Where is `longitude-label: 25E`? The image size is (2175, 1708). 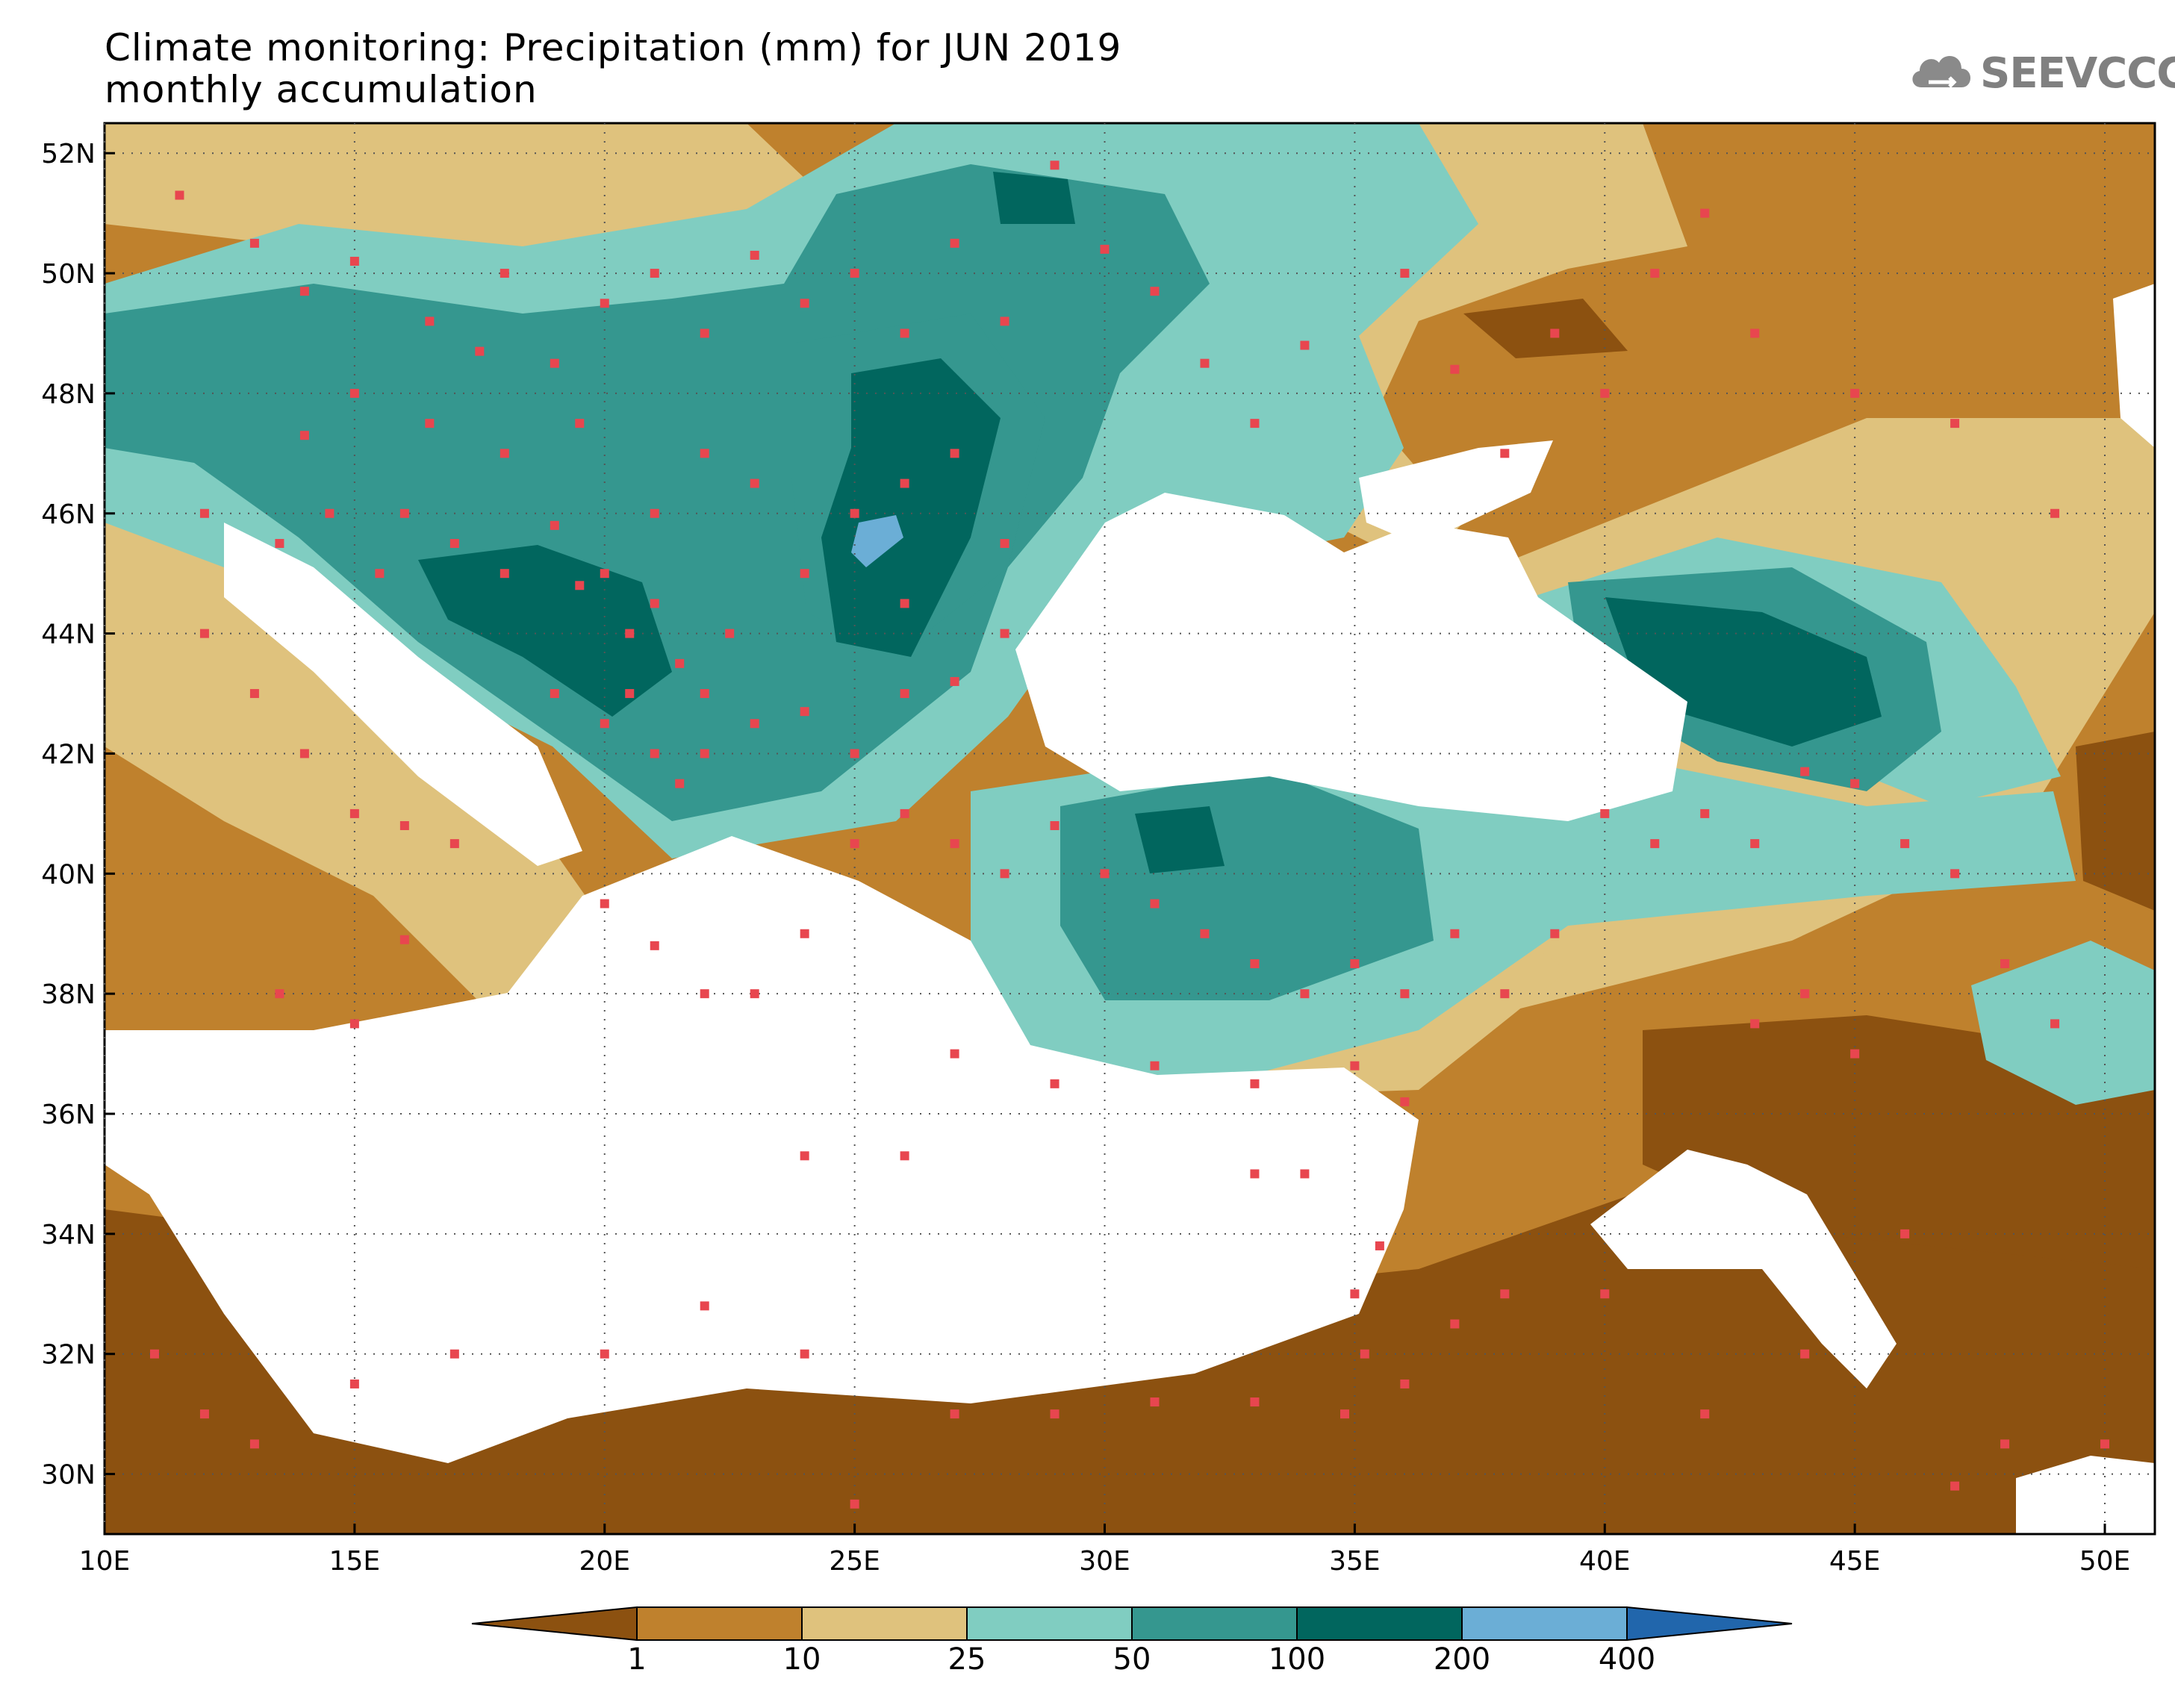 longitude-label: 25E is located at coordinates (854, 1561).